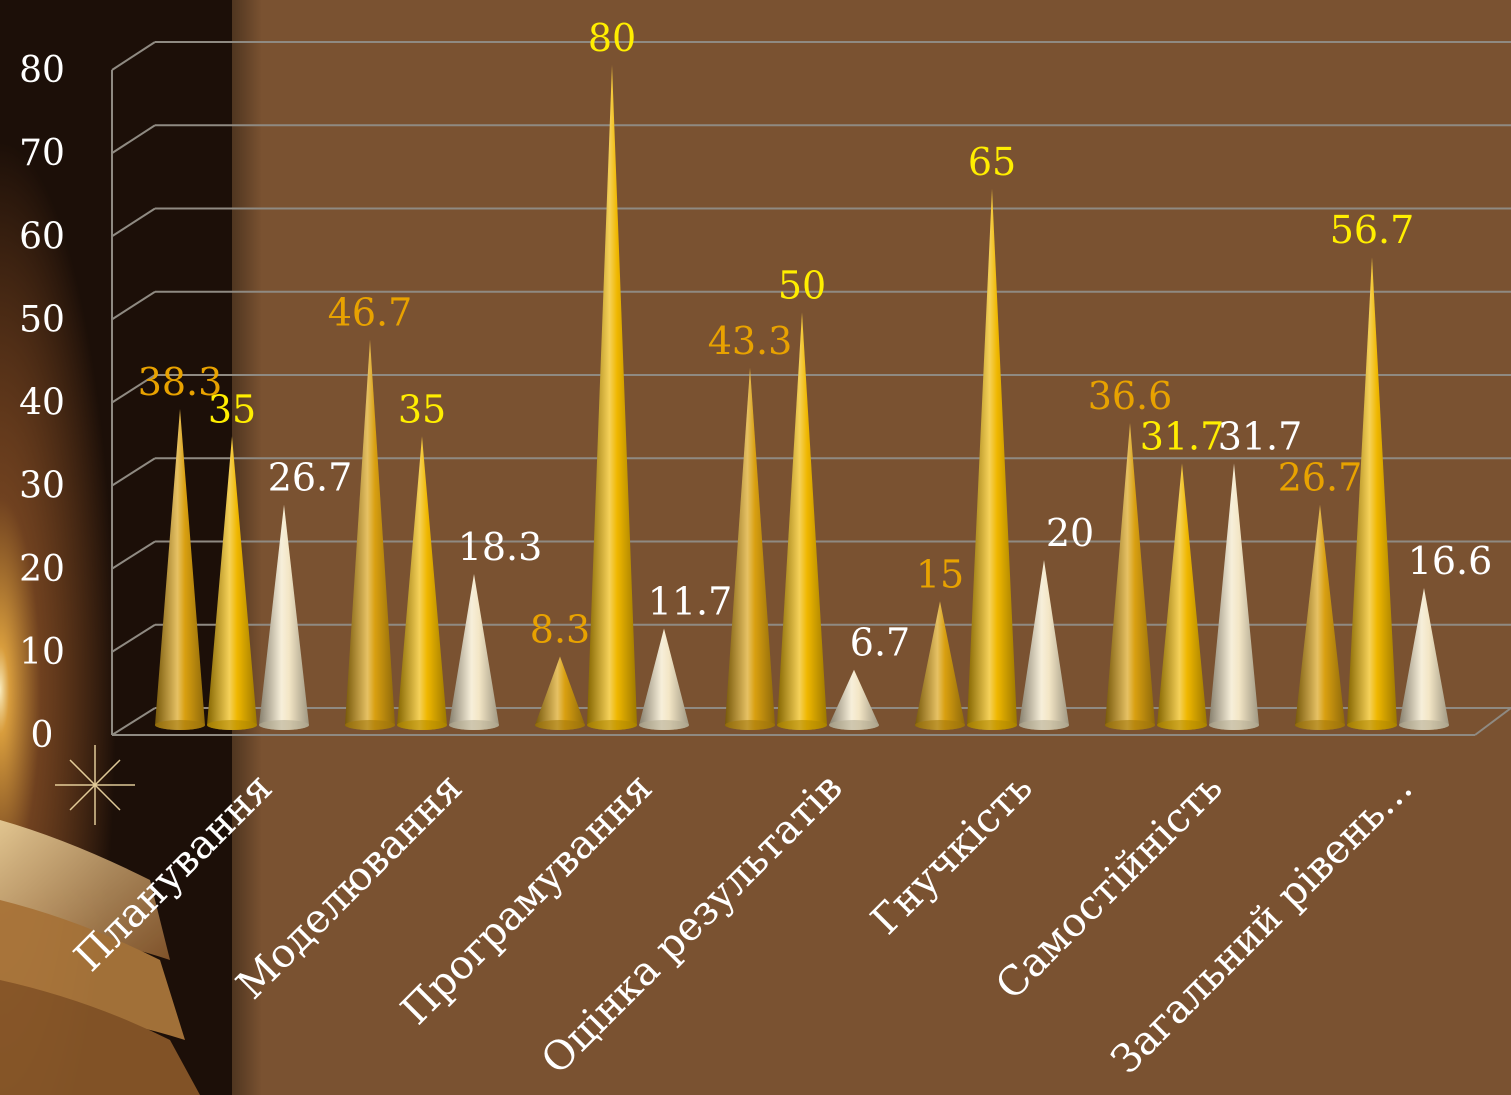  I want to click on data-label: 6.7, so click(880, 643).